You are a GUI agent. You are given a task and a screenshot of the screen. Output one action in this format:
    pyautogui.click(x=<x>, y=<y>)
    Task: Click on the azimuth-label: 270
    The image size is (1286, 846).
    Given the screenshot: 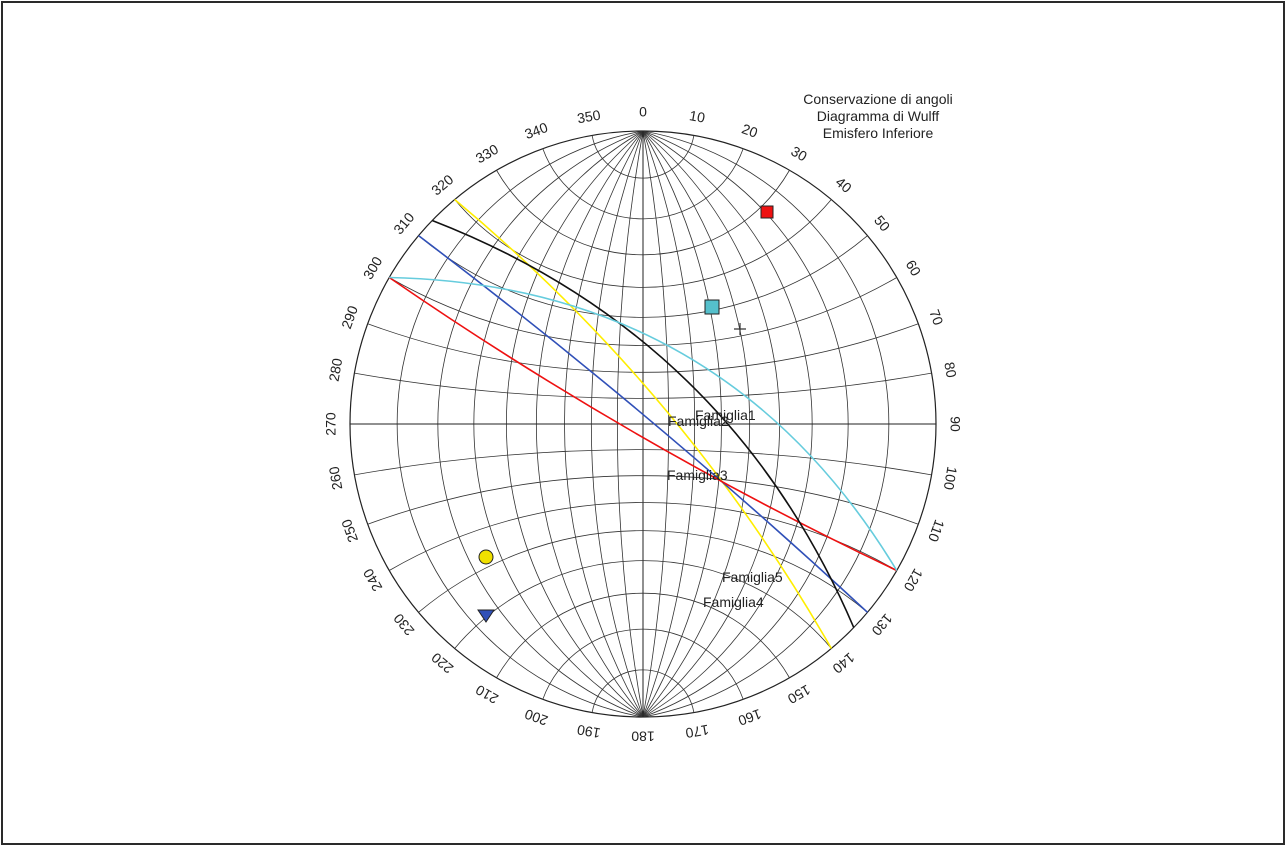 What is the action you would take?
    pyautogui.click(x=331, y=424)
    